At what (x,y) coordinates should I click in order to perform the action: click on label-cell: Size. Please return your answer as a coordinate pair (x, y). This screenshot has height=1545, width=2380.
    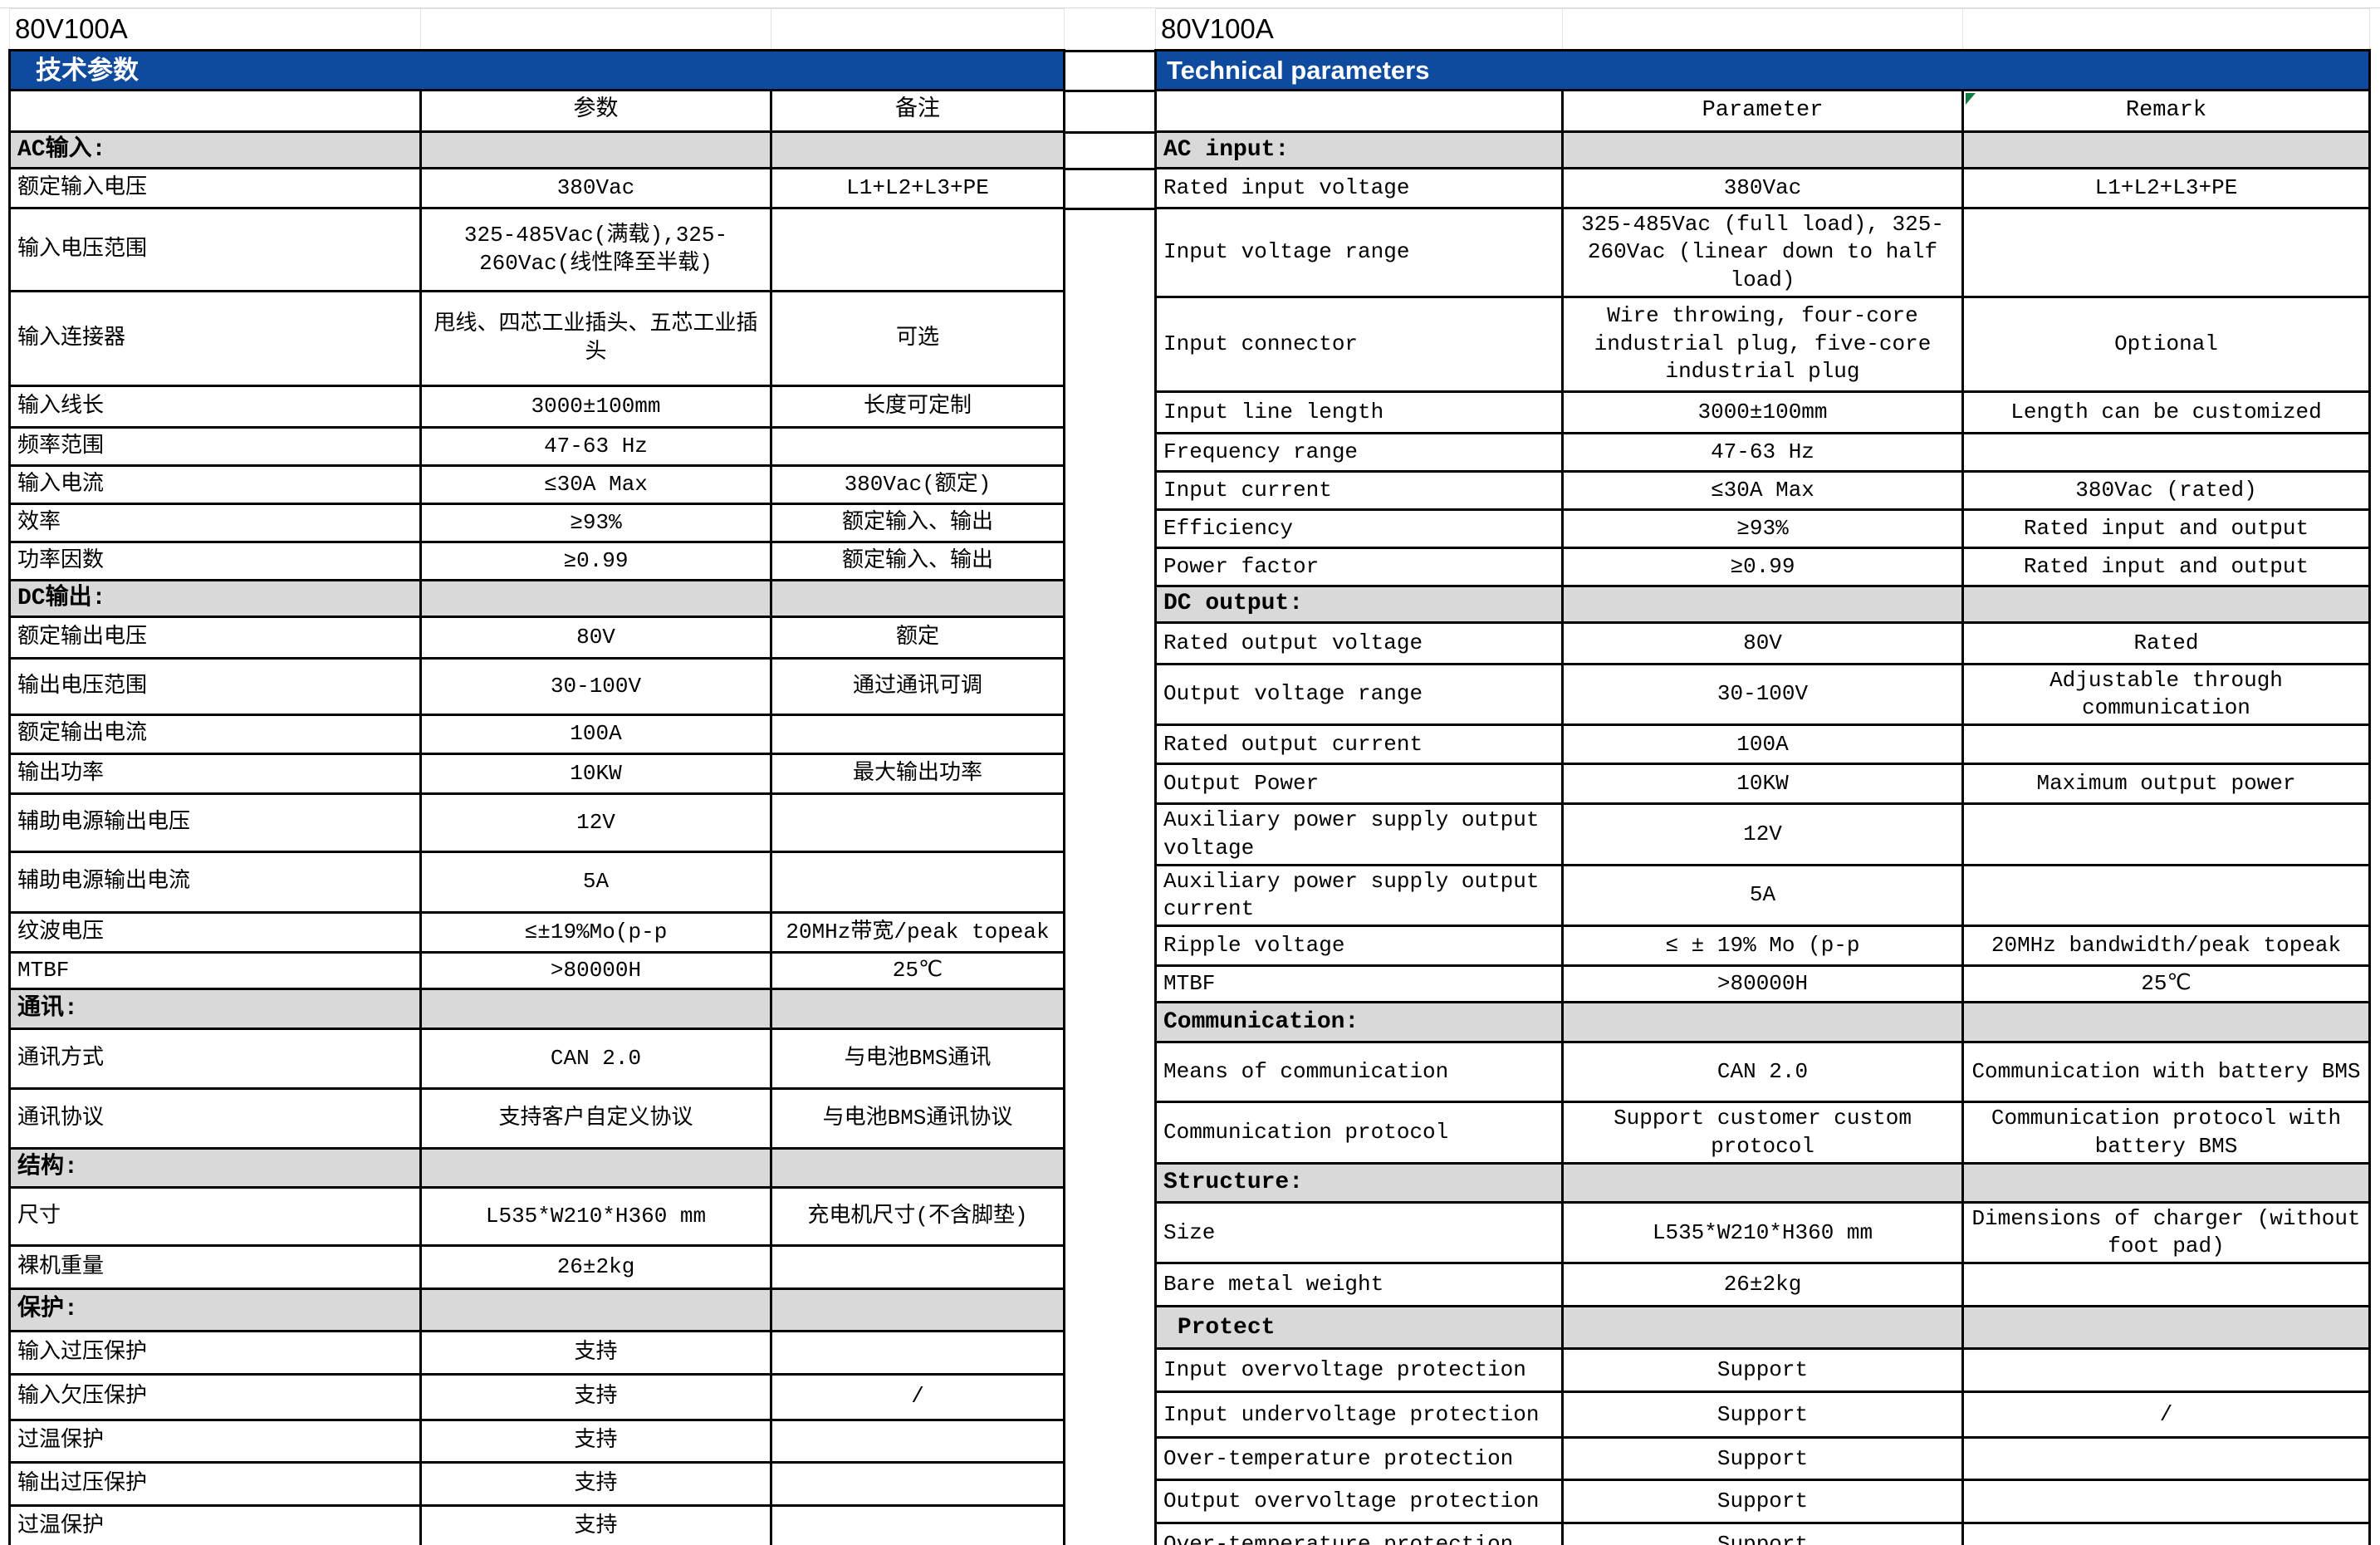
    Looking at the image, I should click on (1359, 1232).